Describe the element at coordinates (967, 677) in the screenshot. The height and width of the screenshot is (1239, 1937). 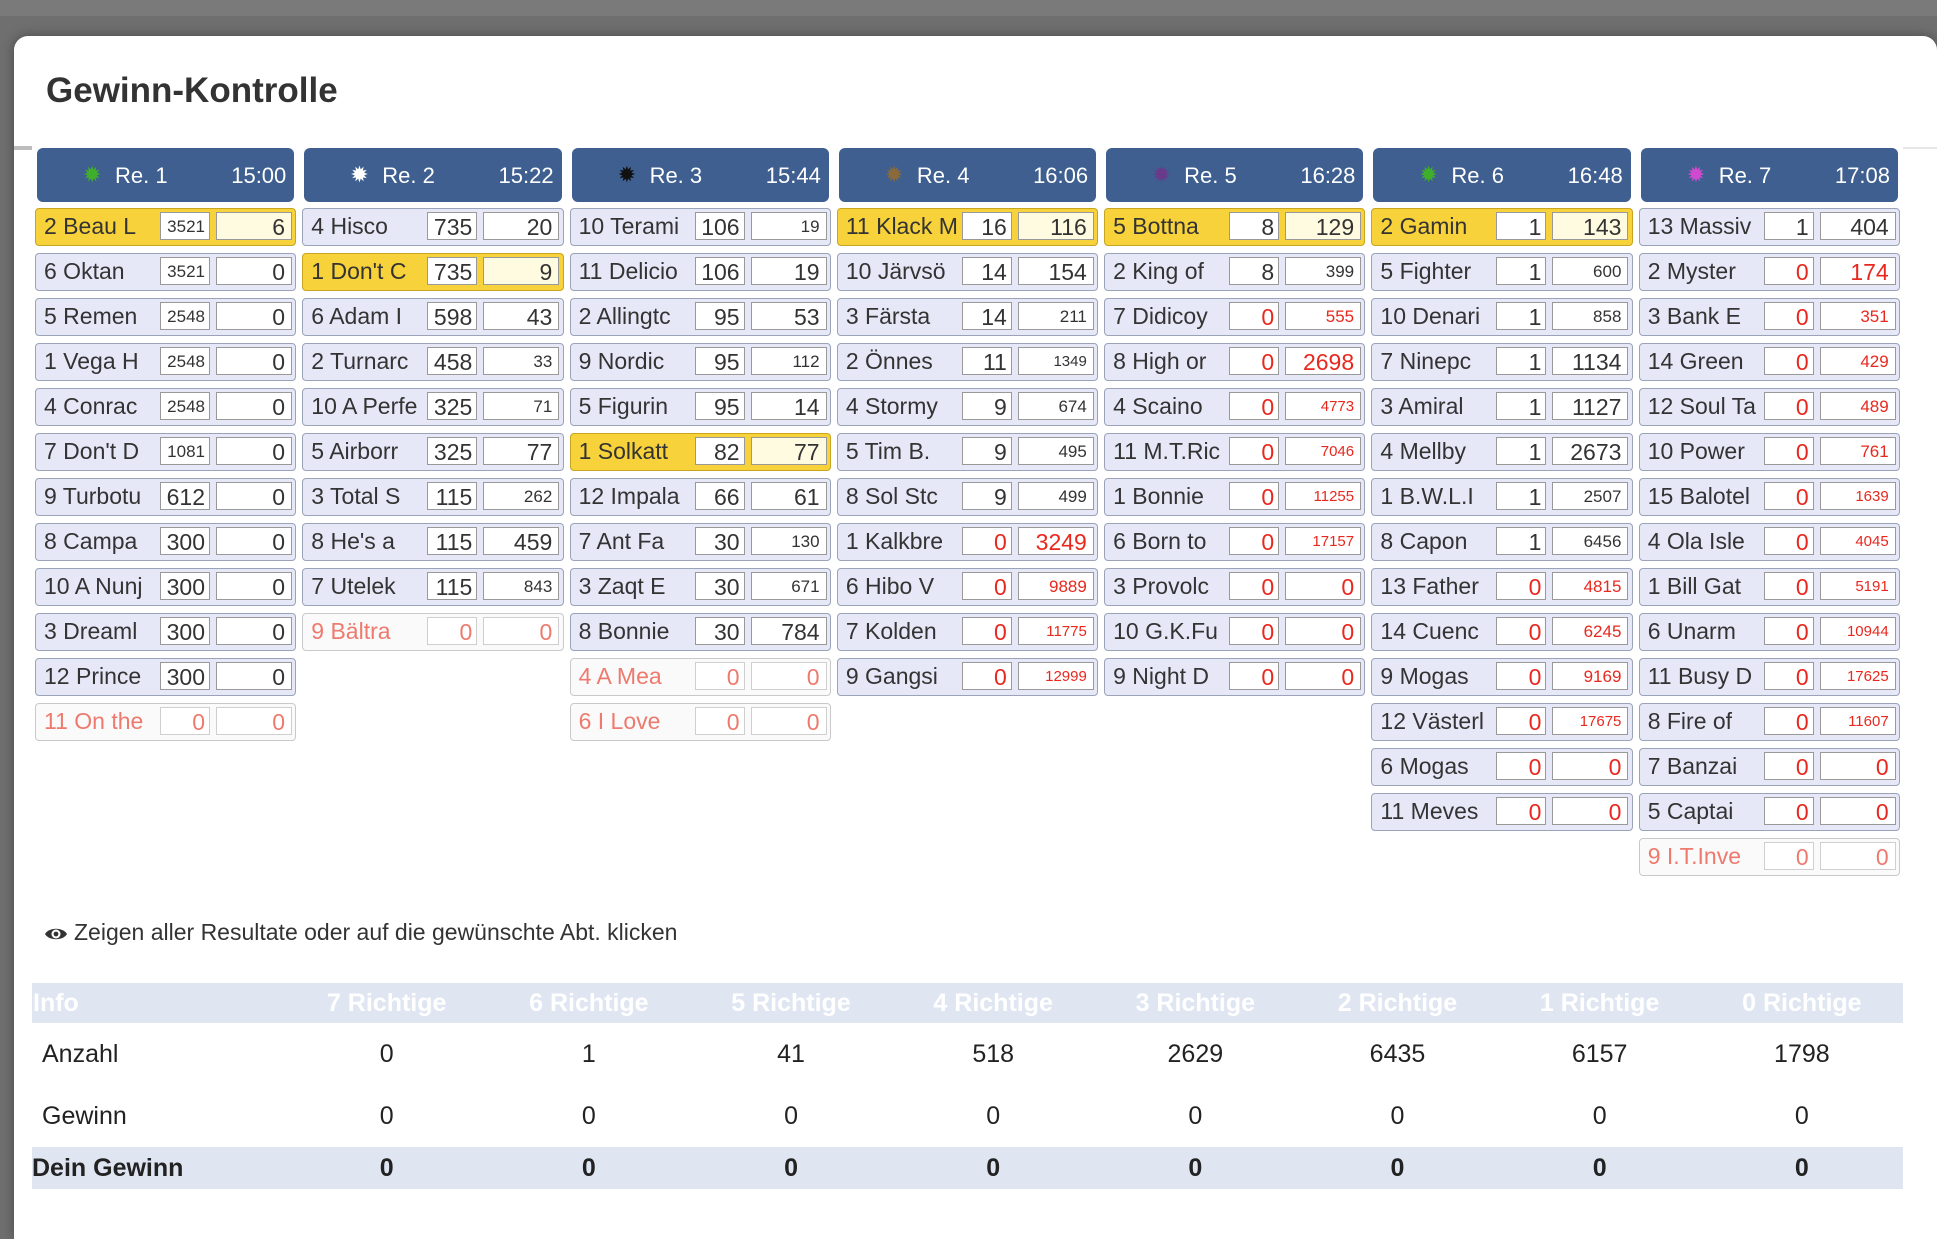
I see `horse-entry: 9 Gangsi 0 12999` at that location.